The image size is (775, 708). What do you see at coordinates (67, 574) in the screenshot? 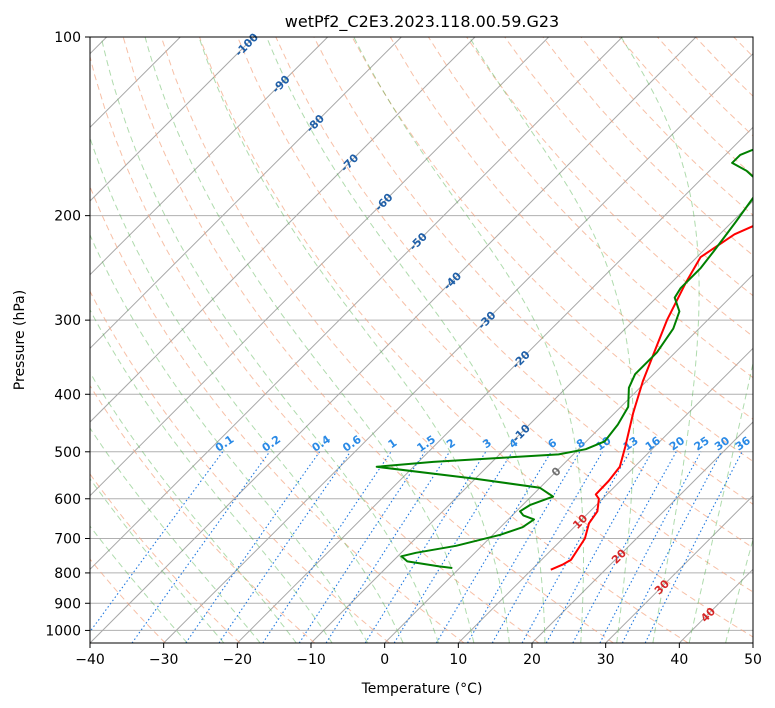
I see `y-tick-label: 800` at bounding box center [67, 574].